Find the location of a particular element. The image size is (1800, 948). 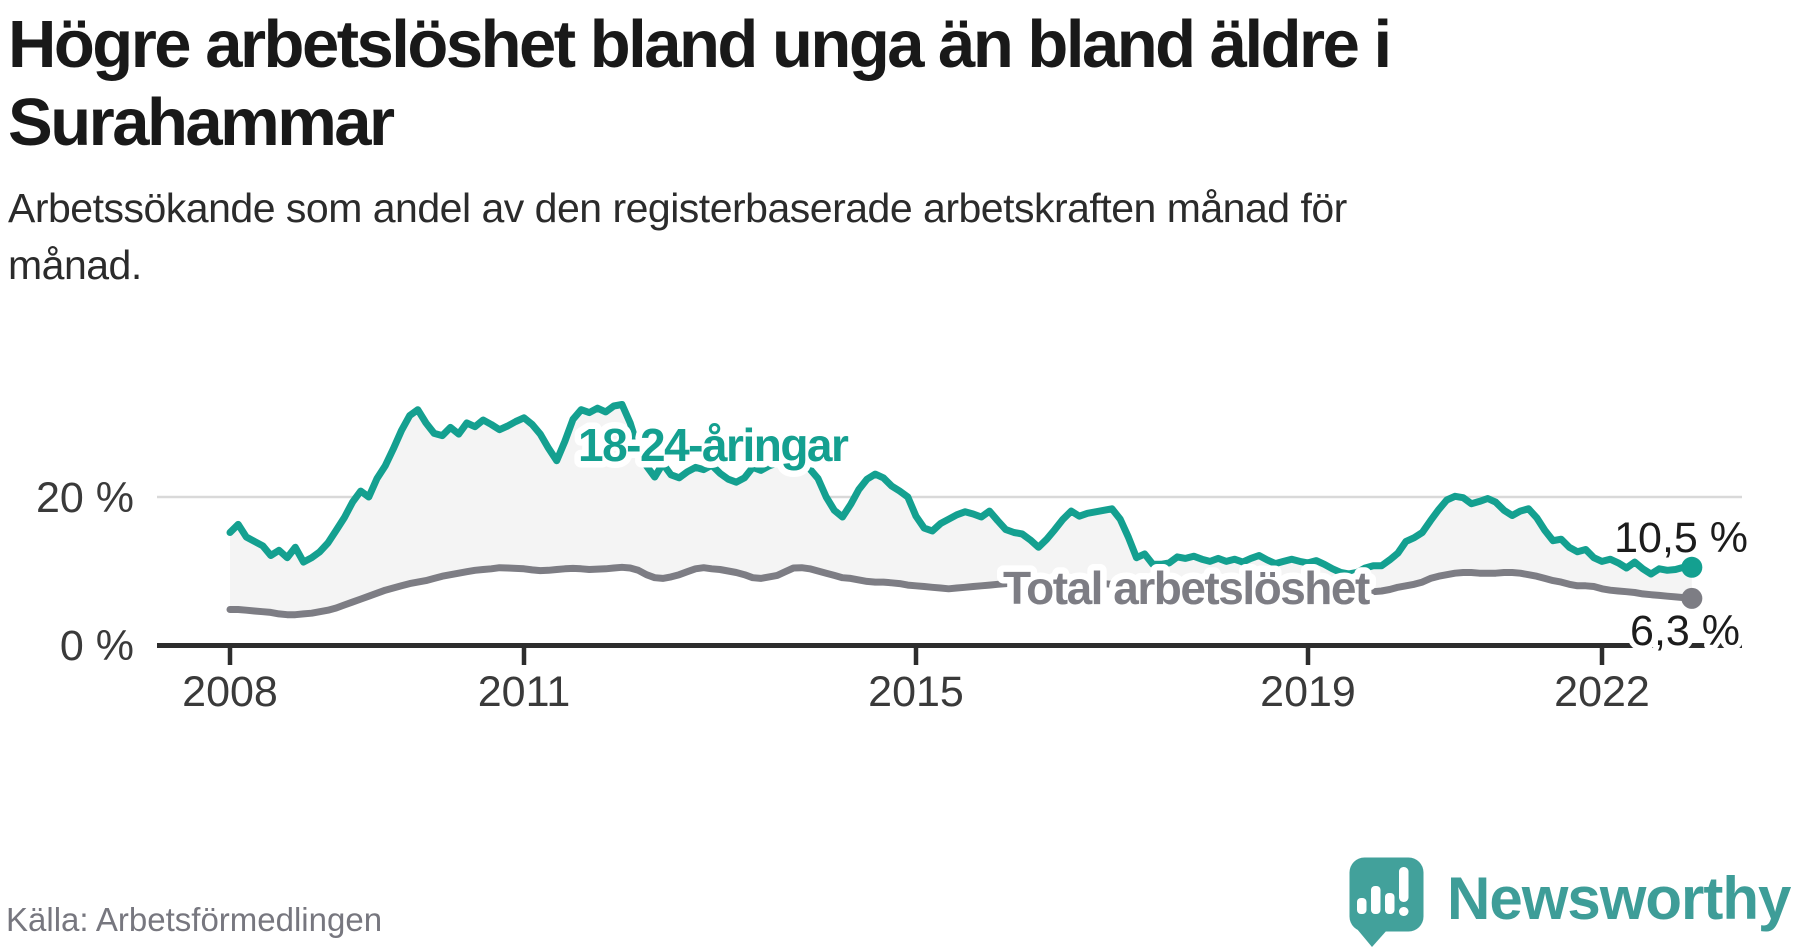

logo-bar-small-icon is located at coordinates (1362, 906).